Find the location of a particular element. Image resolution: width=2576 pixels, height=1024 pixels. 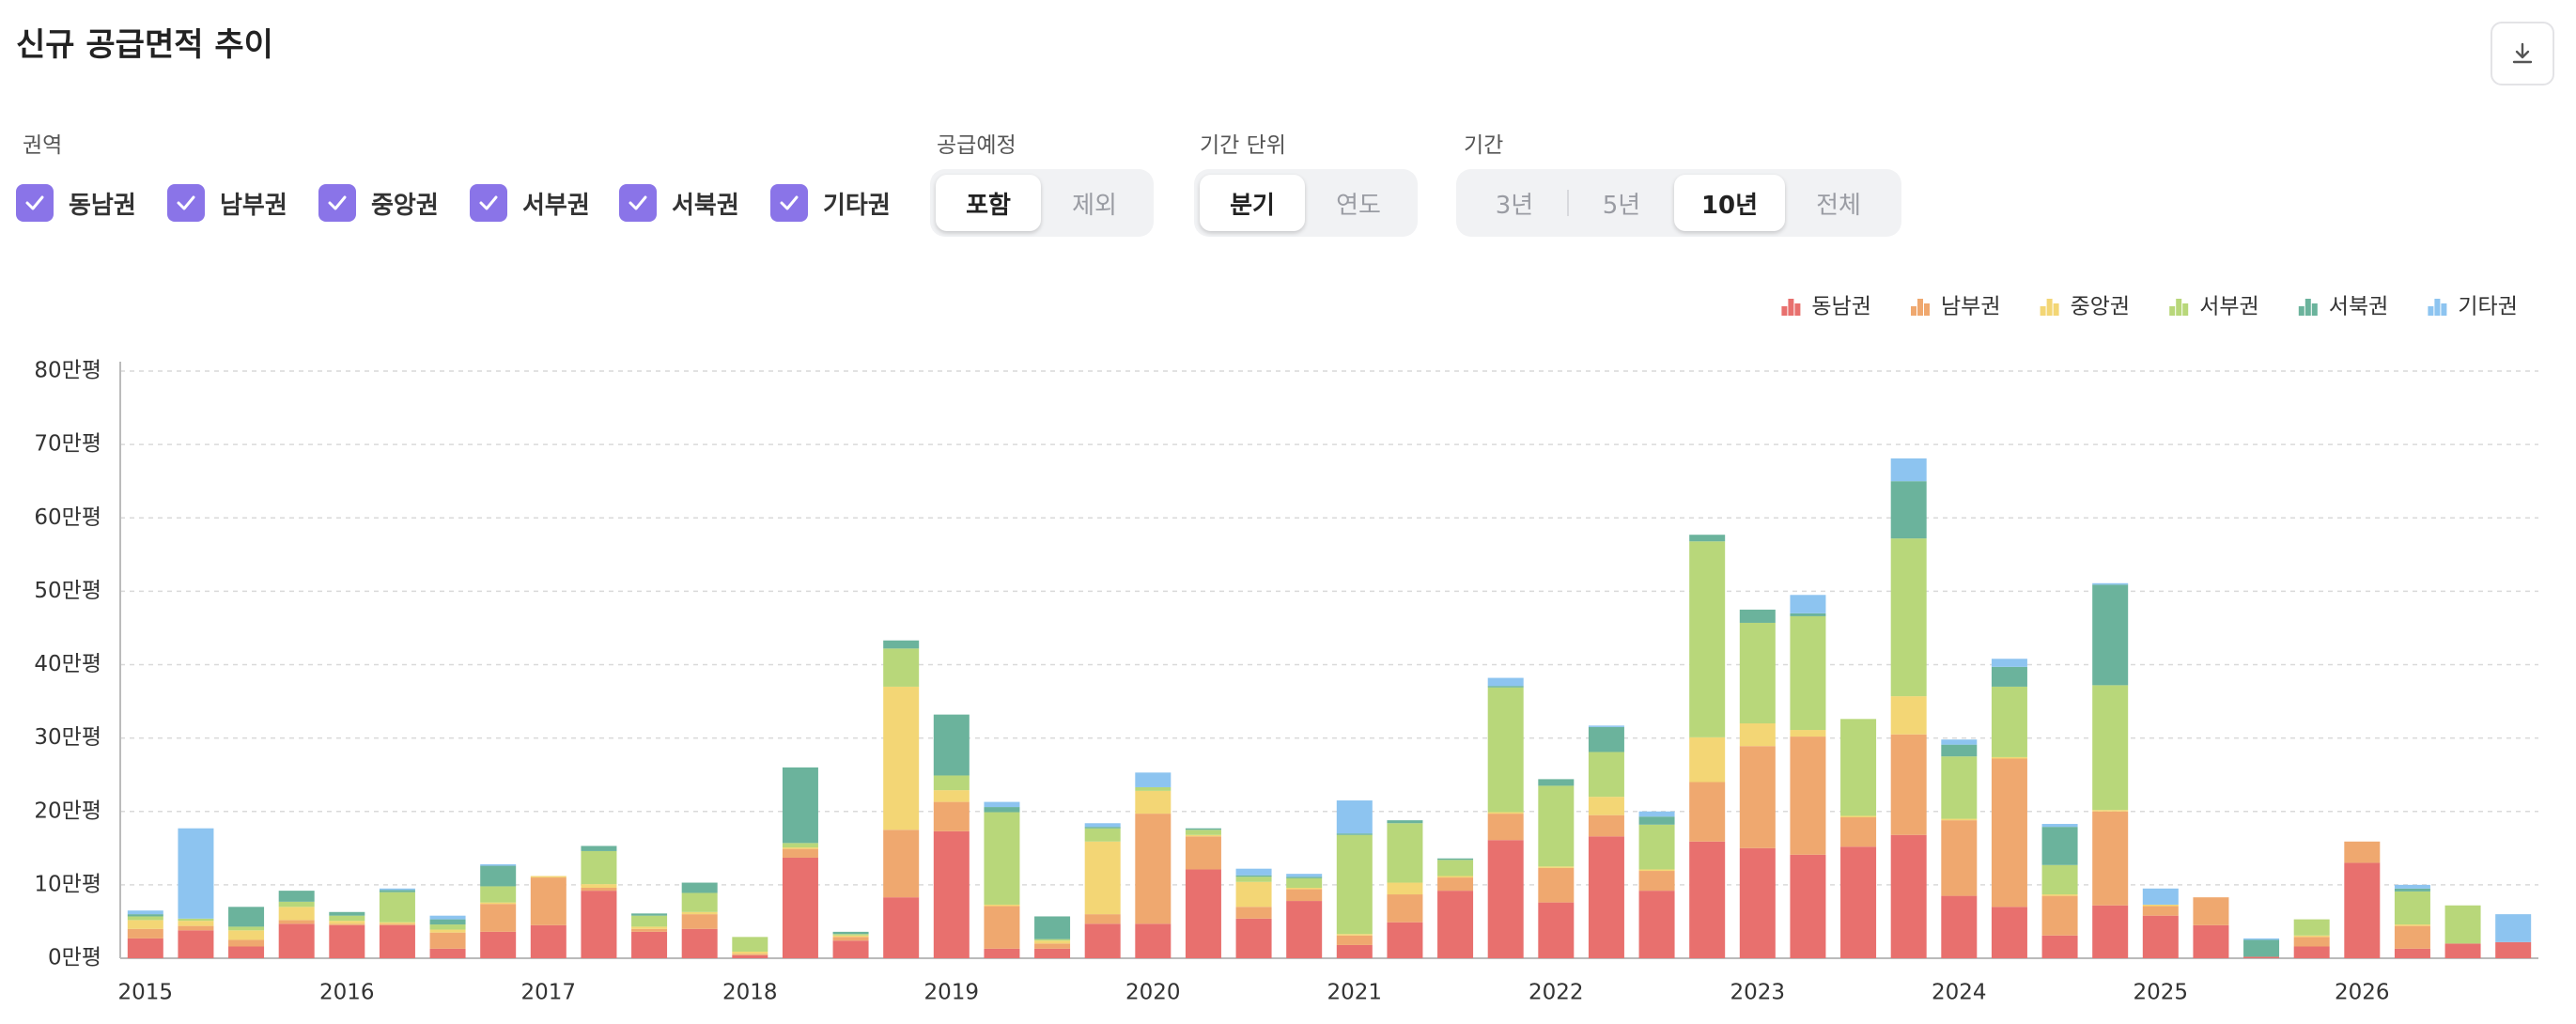

download-button is located at coordinates (2522, 53).